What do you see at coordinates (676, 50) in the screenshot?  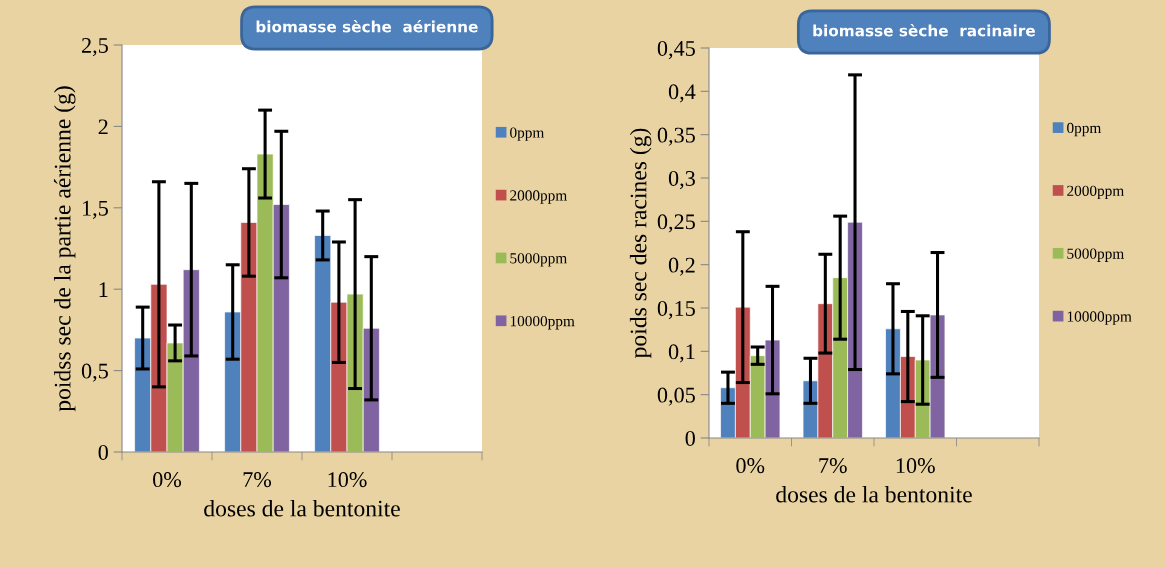 I see `y-tick-label: 0,45` at bounding box center [676, 50].